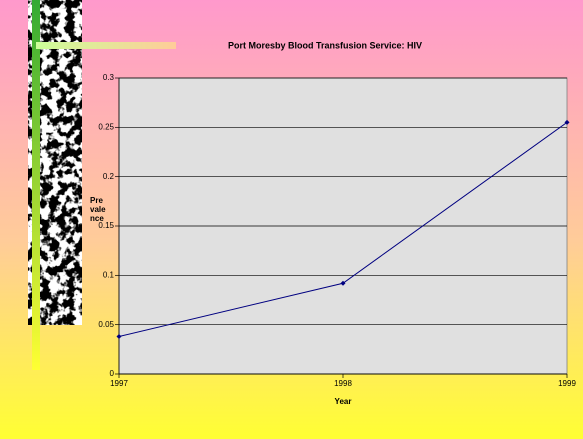 The width and height of the screenshot is (583, 439). What do you see at coordinates (106, 225) in the screenshot?
I see `y-tick-label: 0.15` at bounding box center [106, 225].